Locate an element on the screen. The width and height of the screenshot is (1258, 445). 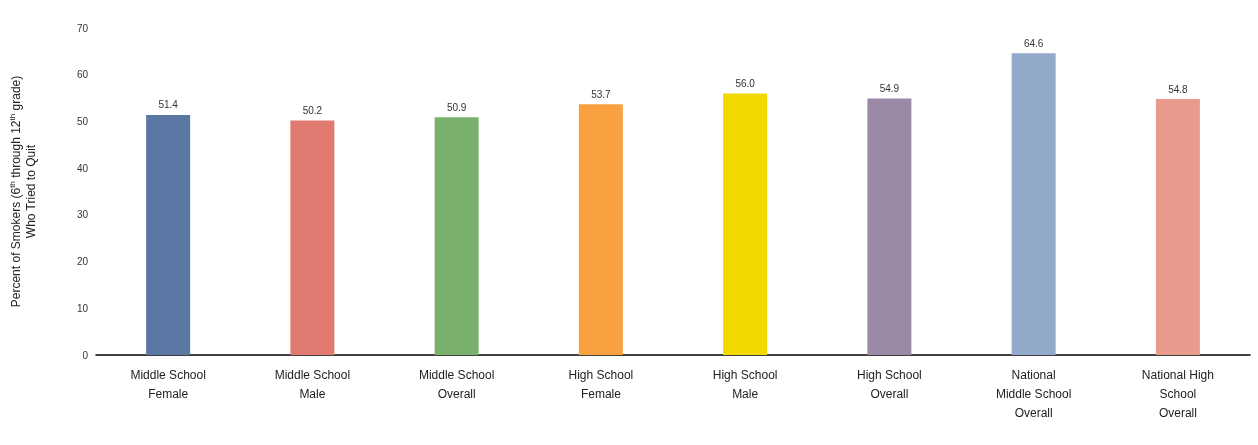
data-label: 50.9 is located at coordinates (456, 107).